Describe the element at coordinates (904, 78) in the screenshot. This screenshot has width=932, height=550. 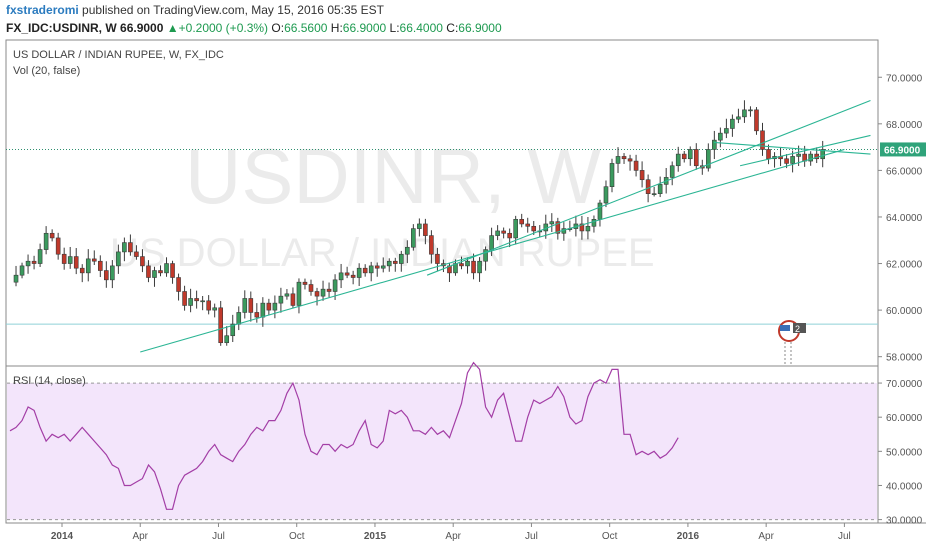
I see `price-tick-label: 70.0000` at that location.